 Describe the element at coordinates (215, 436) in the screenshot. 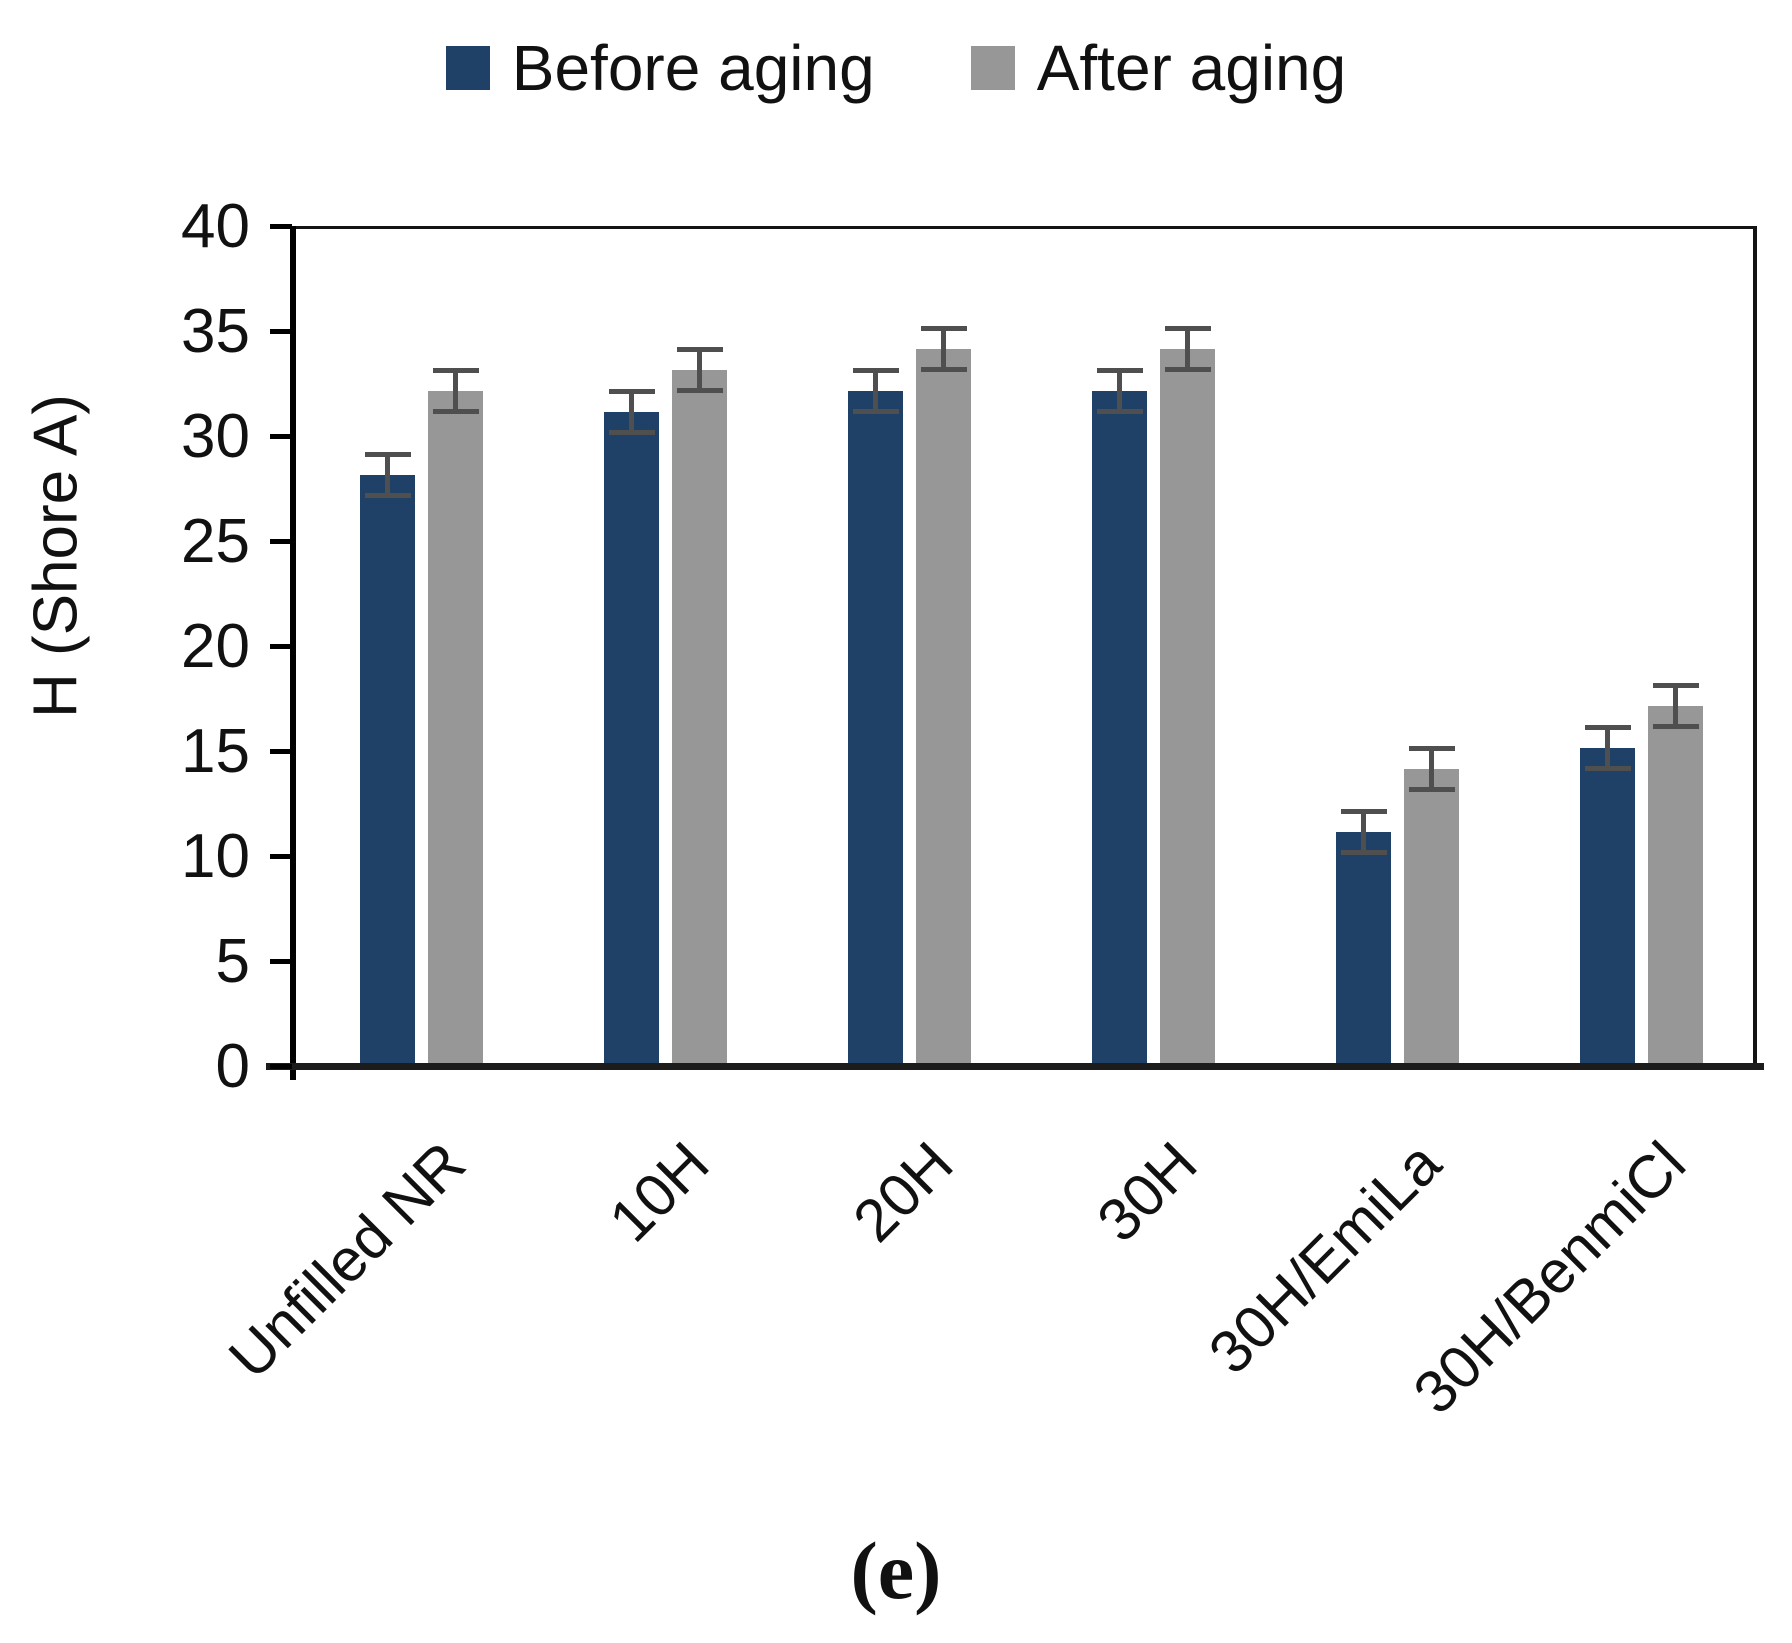

I see `y-tick-label: 30` at that location.